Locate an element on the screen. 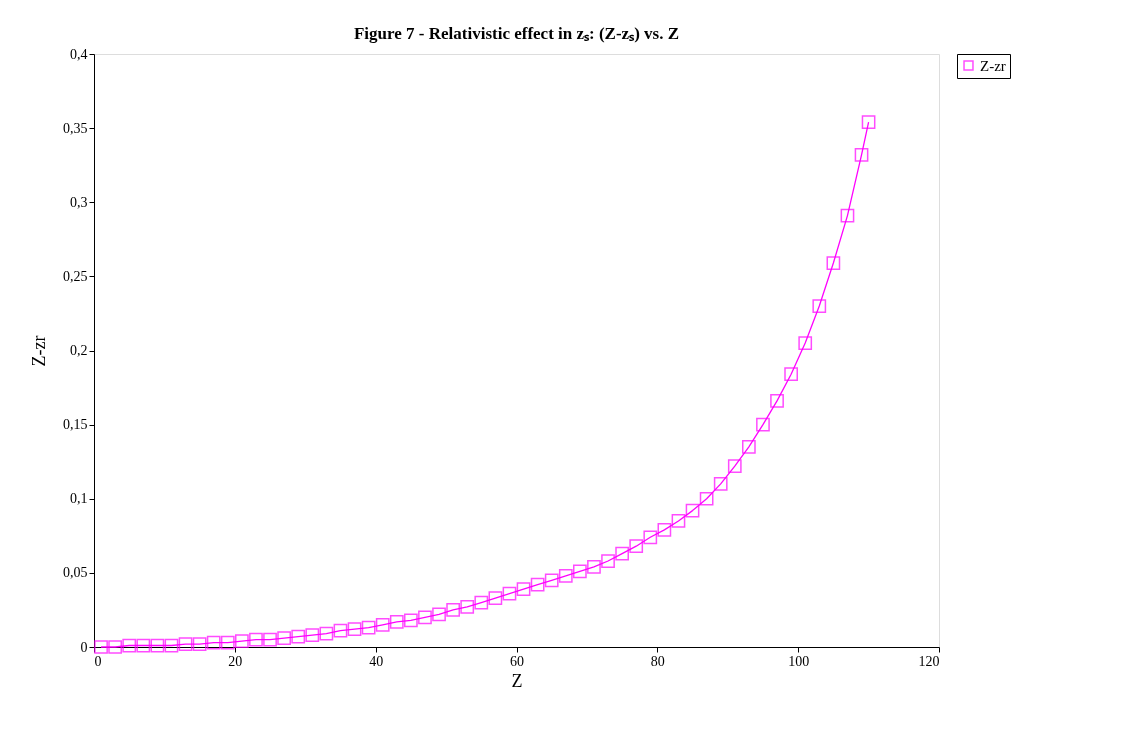  x-tick-label: 80 is located at coordinates (657, 661).